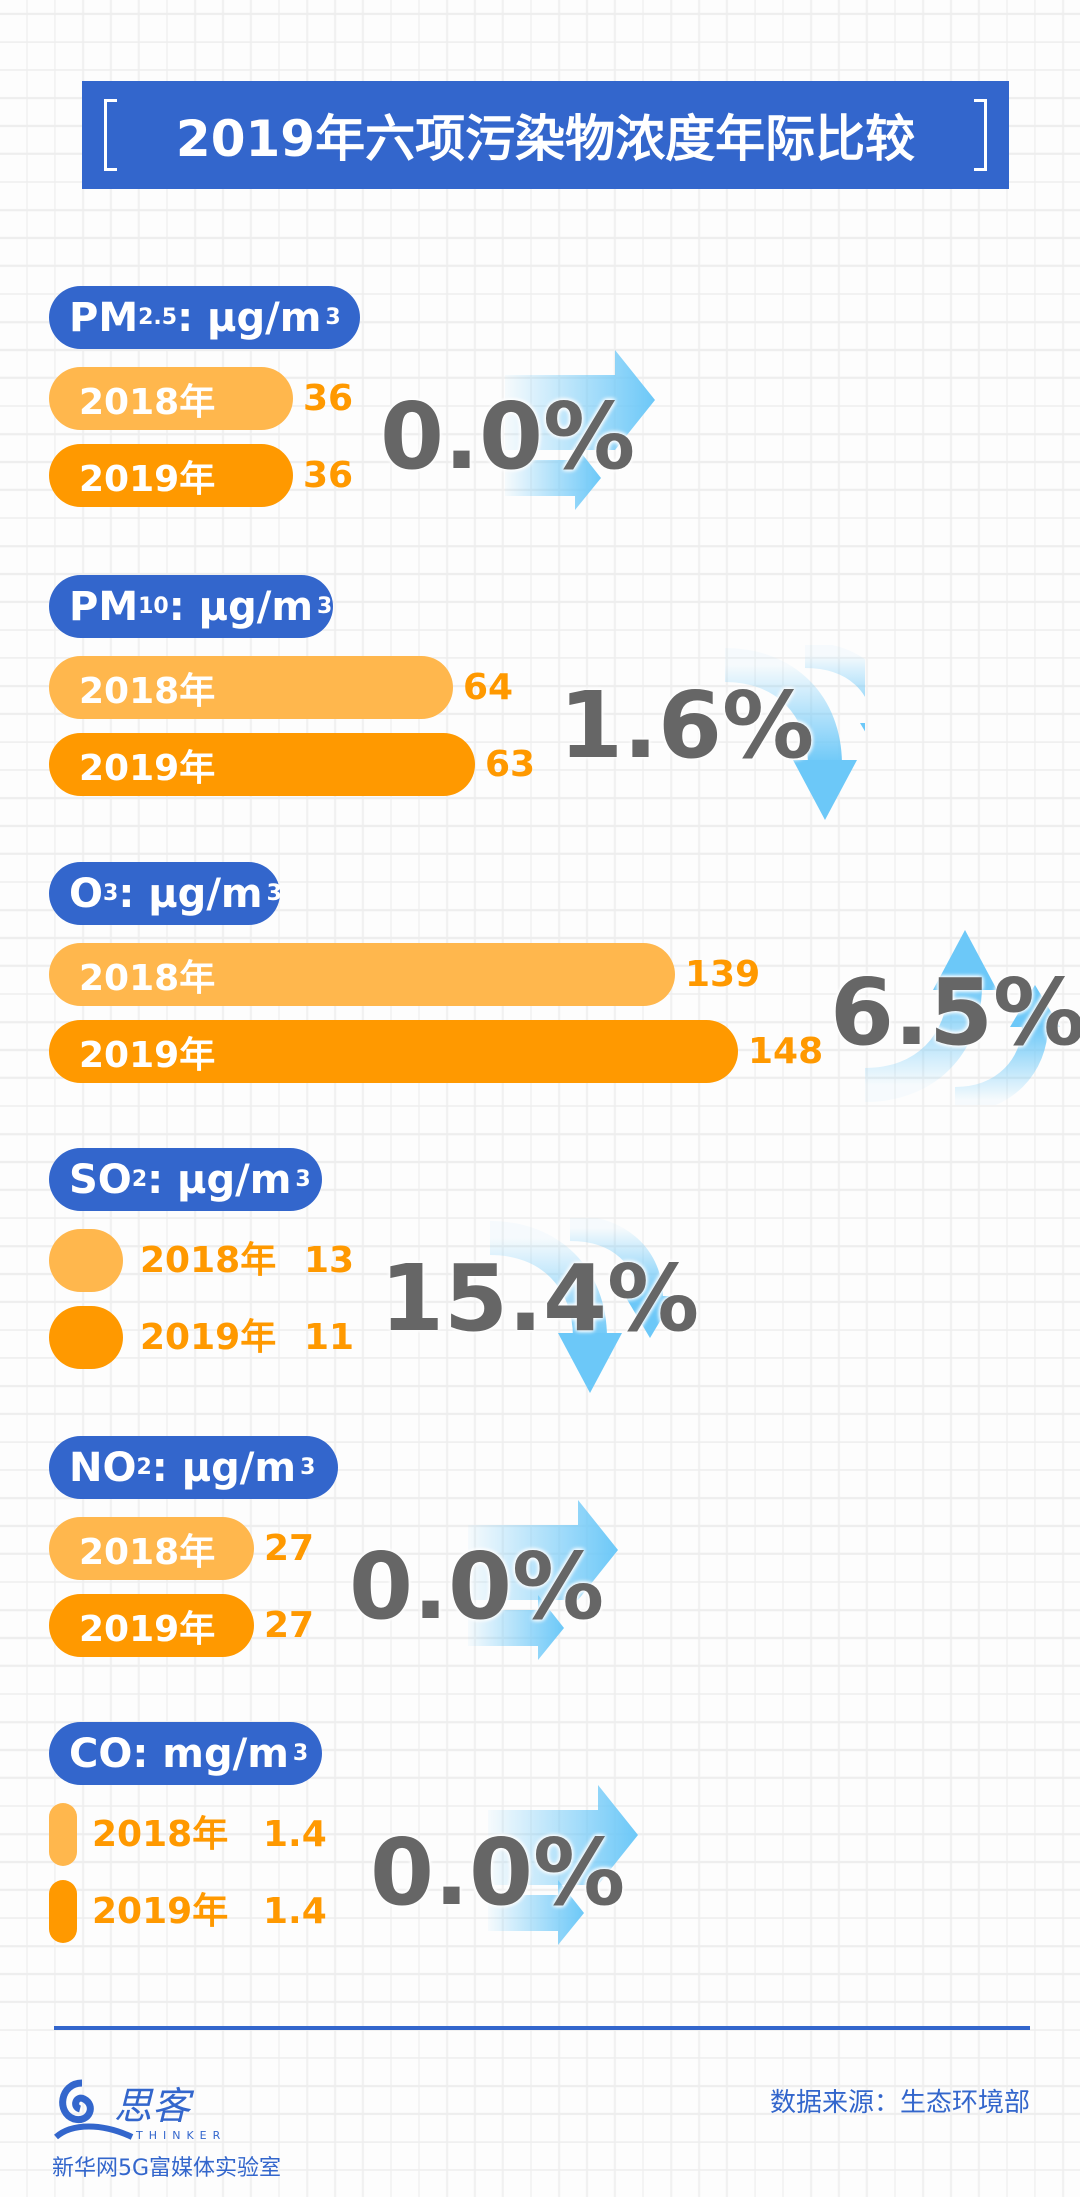 This screenshot has width=1080, height=2197. What do you see at coordinates (328, 475) in the screenshot?
I see `value-2019: 36` at bounding box center [328, 475].